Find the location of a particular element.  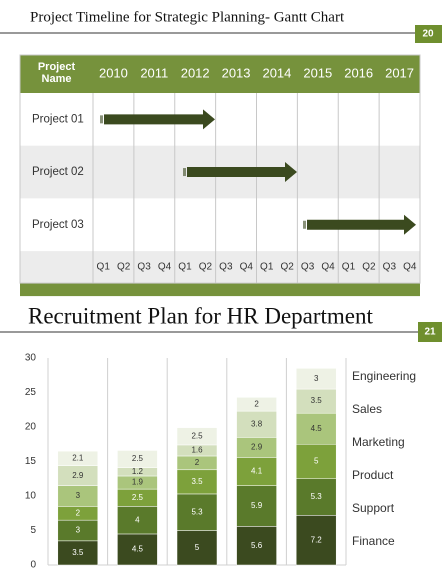

legend-label: Marketing is located at coordinates (378, 442).